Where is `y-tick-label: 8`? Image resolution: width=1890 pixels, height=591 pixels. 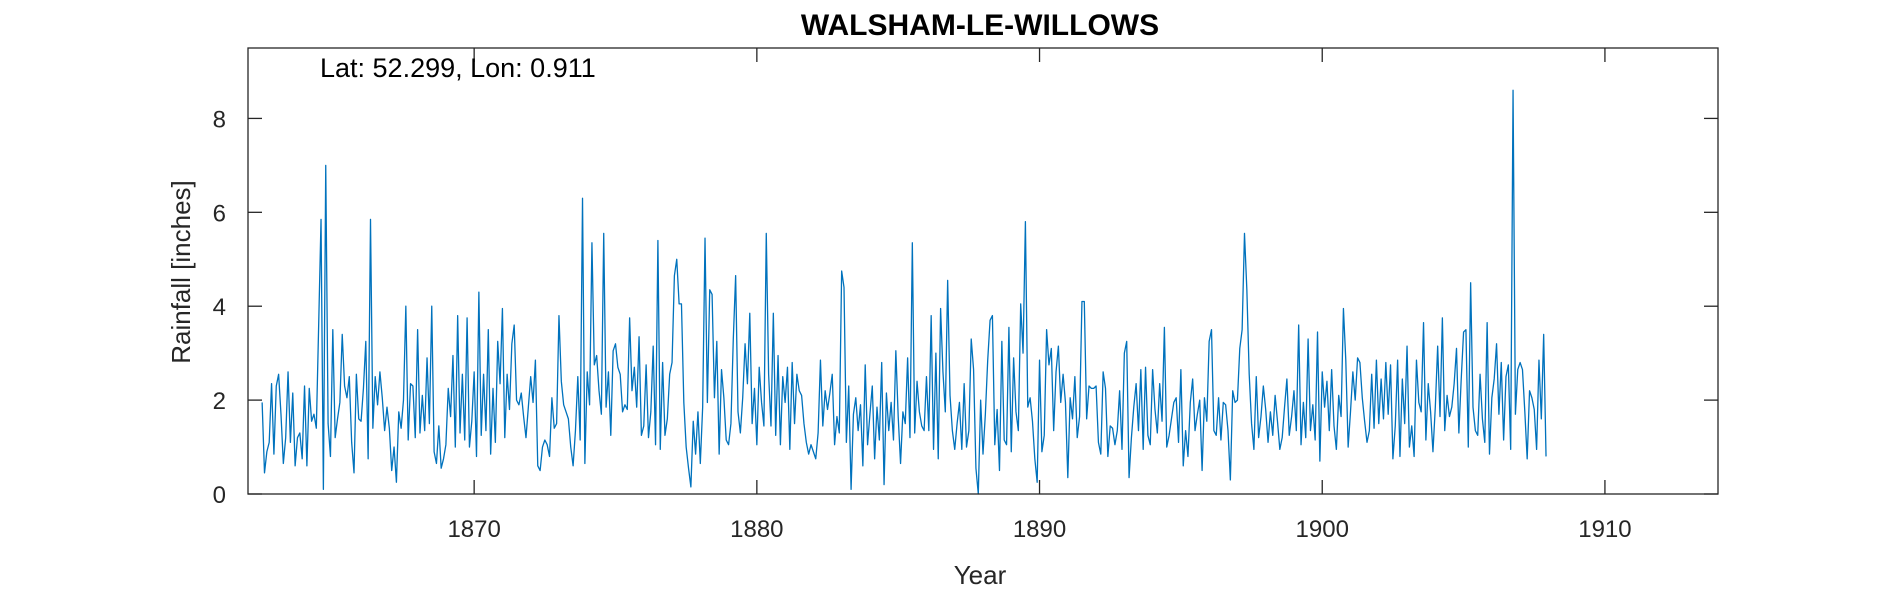
y-tick-label: 8 is located at coordinates (219, 119).